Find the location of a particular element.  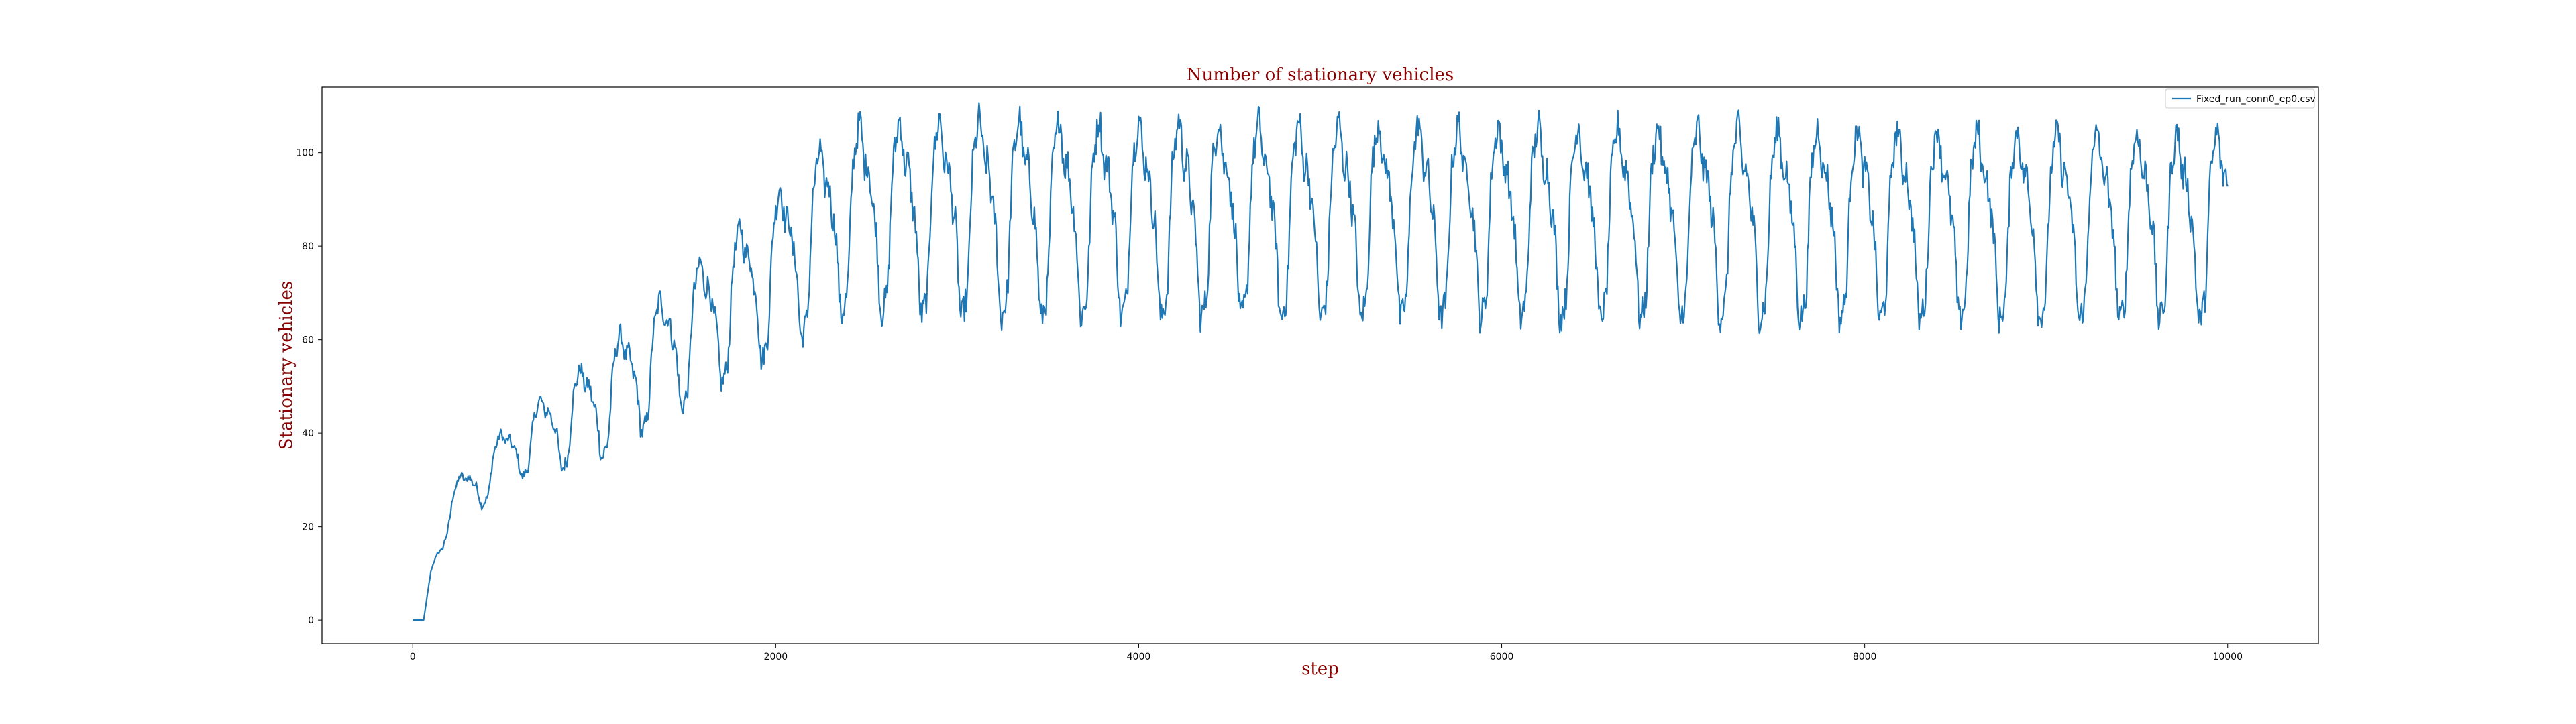

legend-box is located at coordinates (2240, 98).